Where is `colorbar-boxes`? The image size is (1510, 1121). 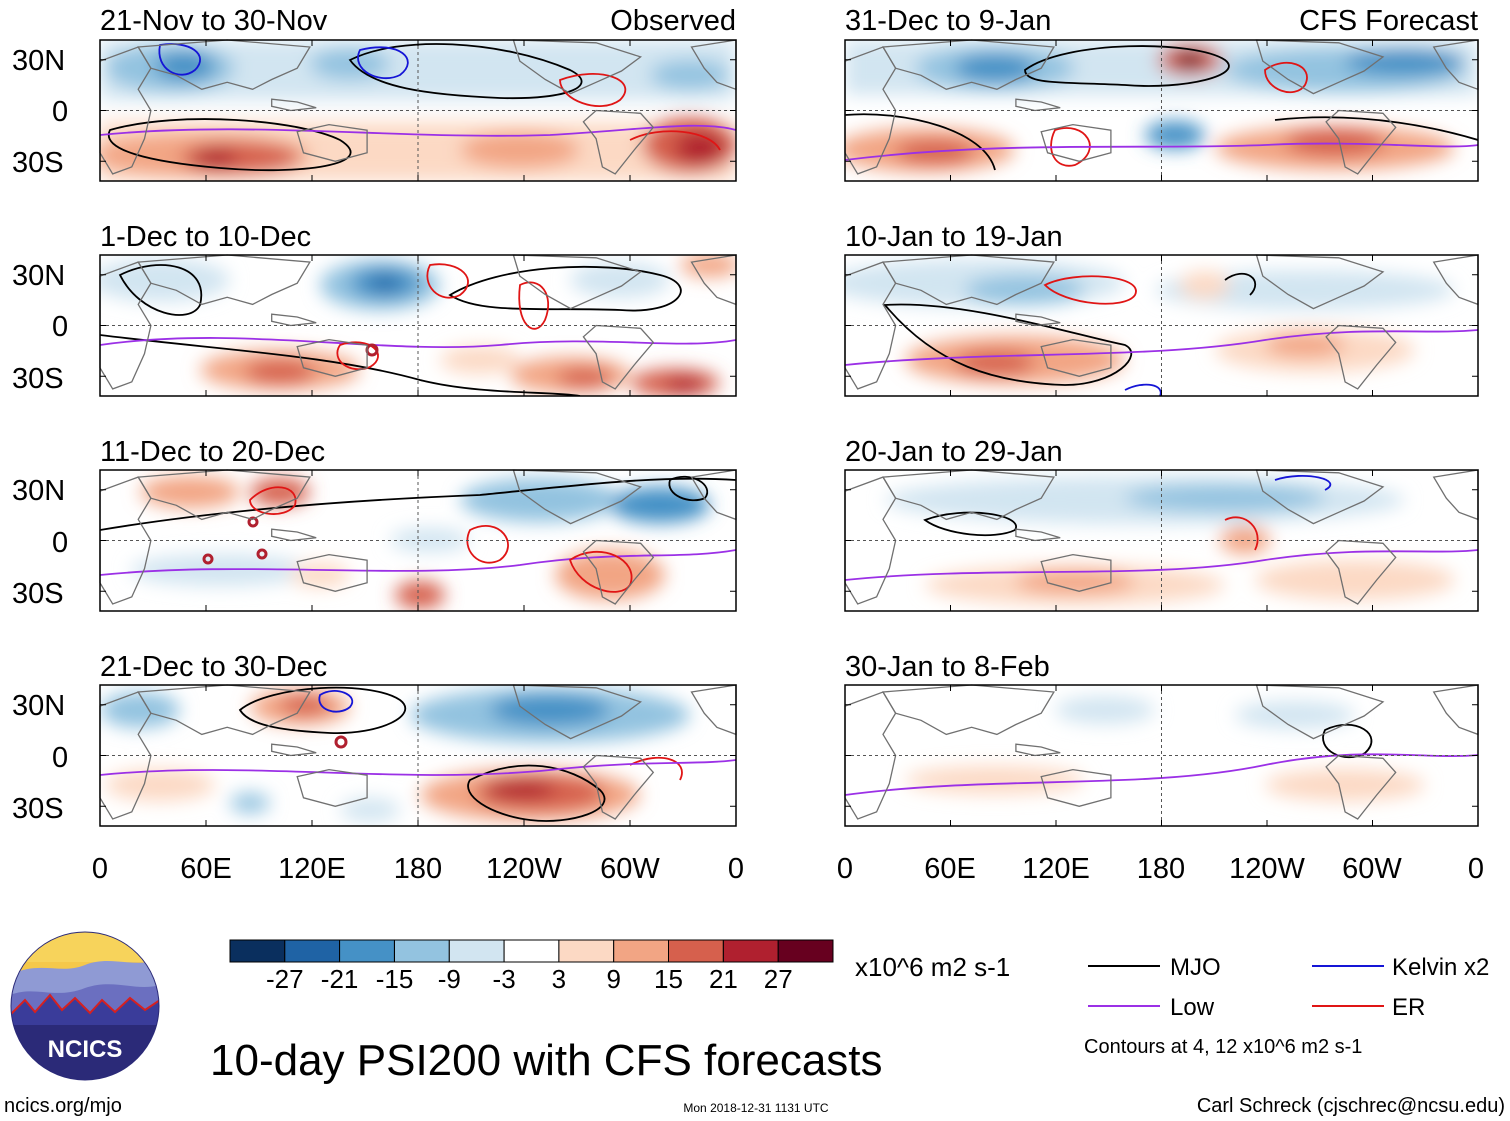
colorbar-boxes is located at coordinates (531, 951).